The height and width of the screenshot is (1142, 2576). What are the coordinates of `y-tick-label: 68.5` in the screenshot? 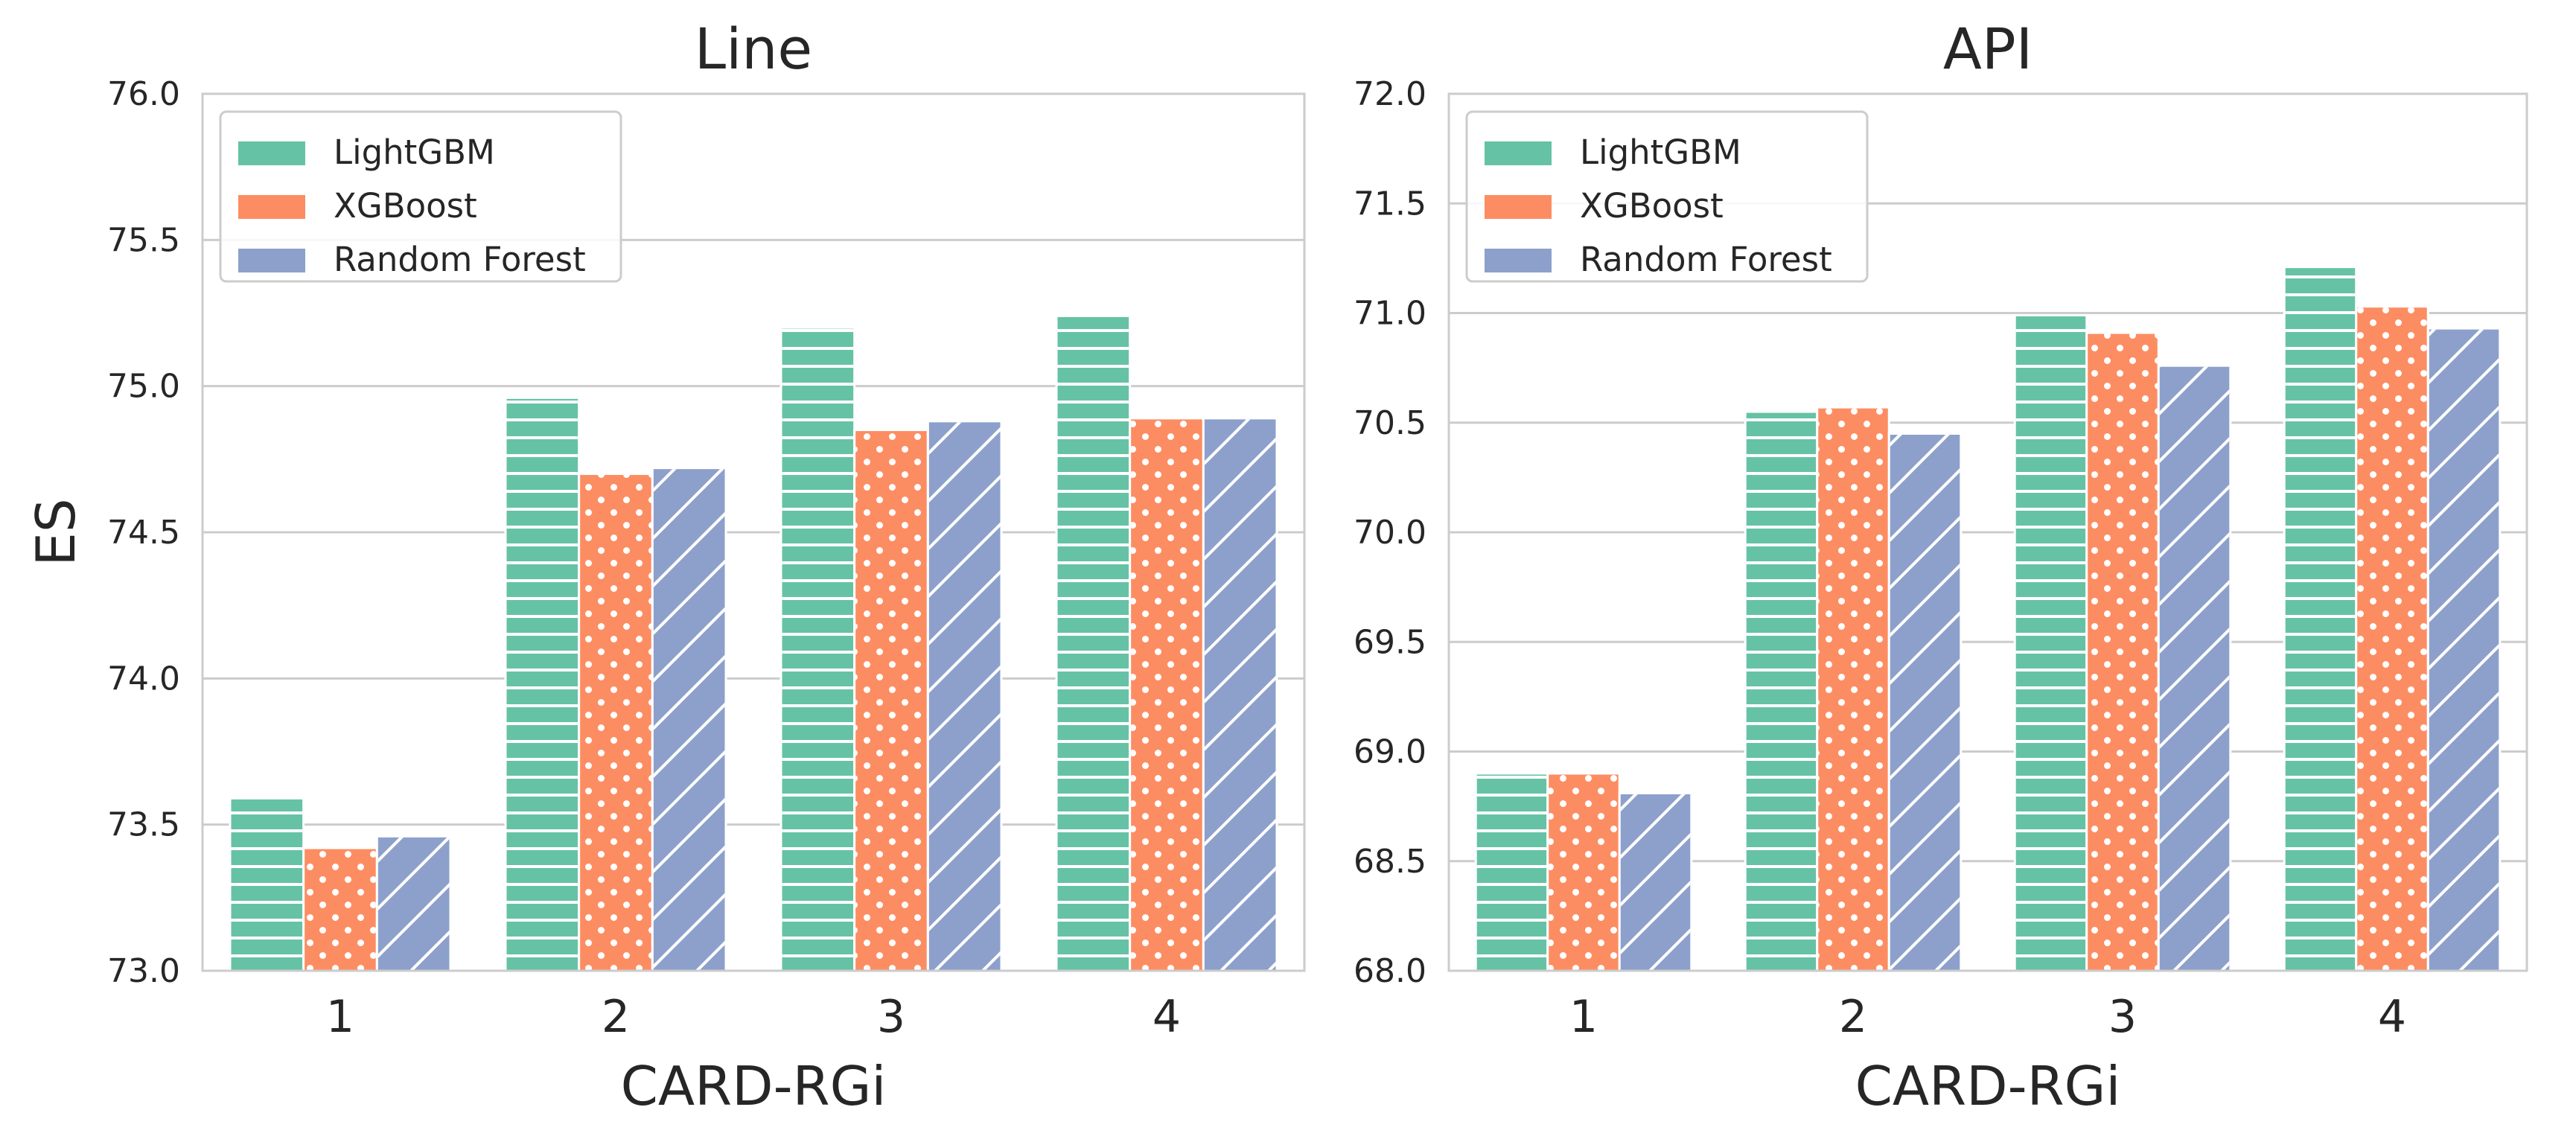 It's located at (1390, 862).